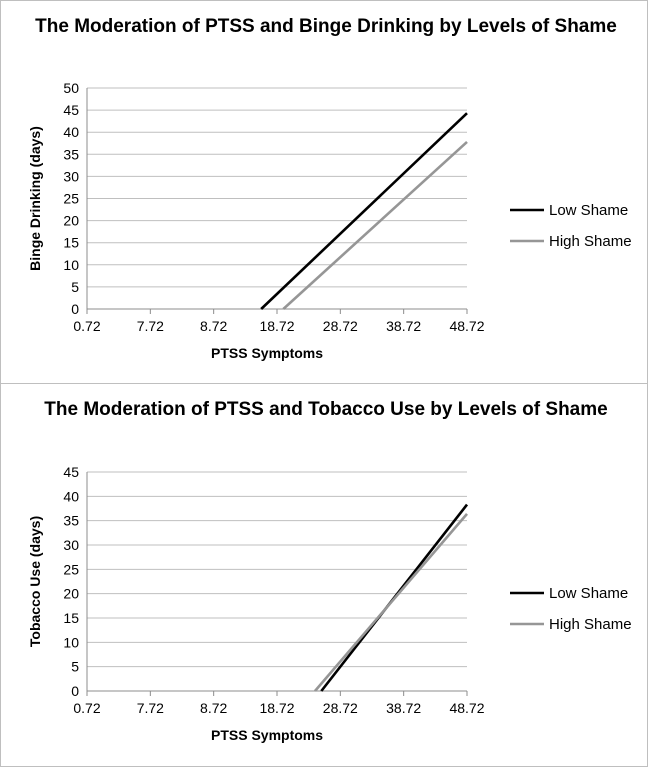 Image resolution: width=650 pixels, height=768 pixels. What do you see at coordinates (71, 88) in the screenshot?
I see `y-tick-label: 50` at bounding box center [71, 88].